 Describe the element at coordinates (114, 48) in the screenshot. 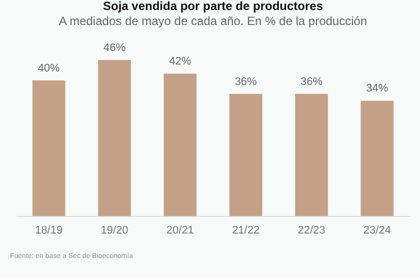

I see `data-label: 46%` at that location.